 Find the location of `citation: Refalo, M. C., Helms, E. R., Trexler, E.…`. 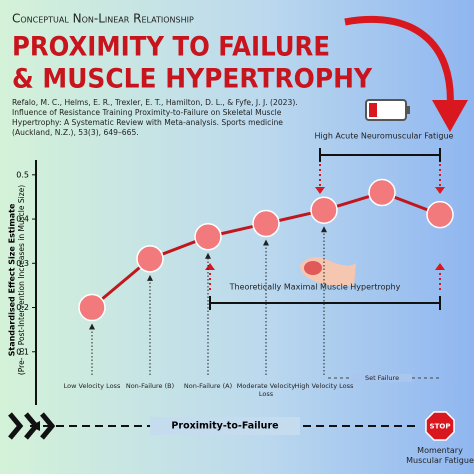

citation: Refalo, M. C., Helms, E. R., Trexler, E.… is located at coordinates (155, 117).